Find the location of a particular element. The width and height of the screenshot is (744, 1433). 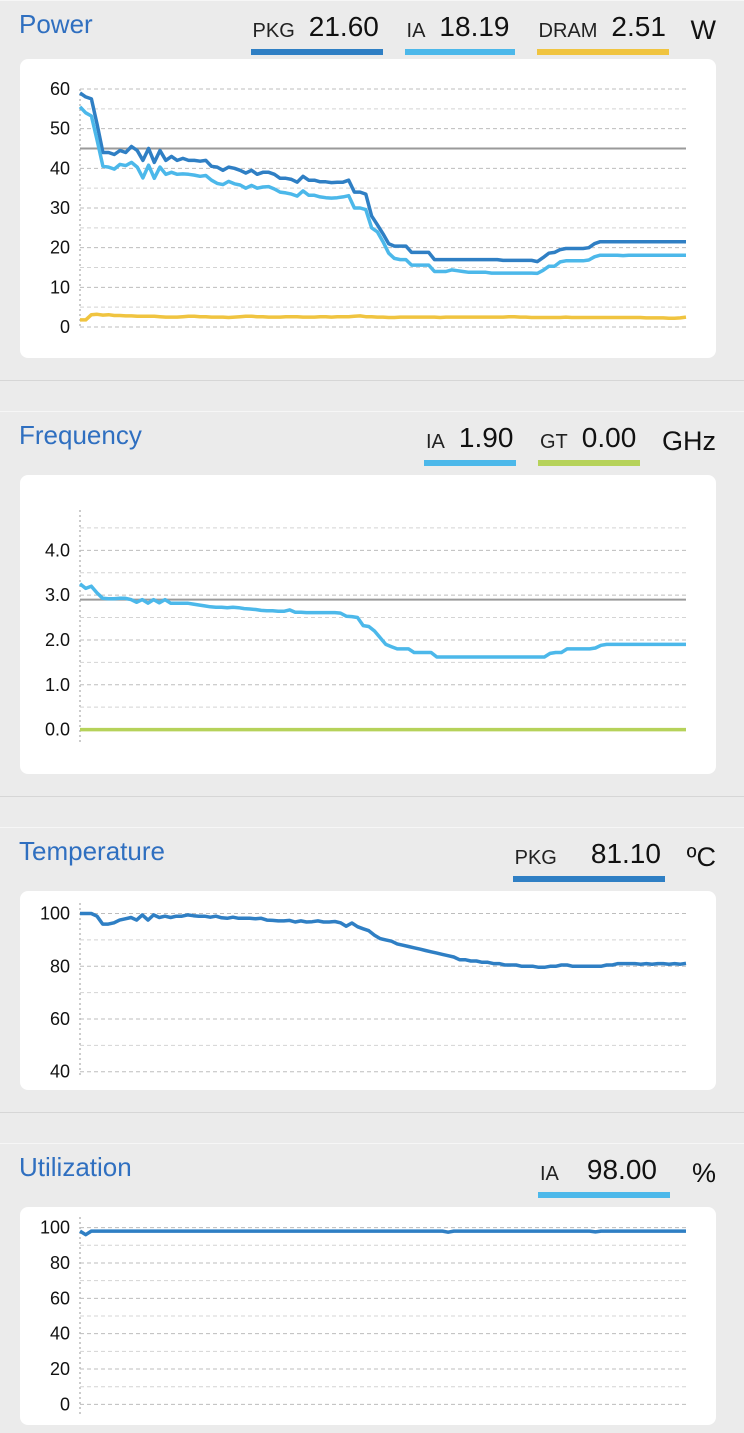

unit-label: W is located at coordinates (703, 30).